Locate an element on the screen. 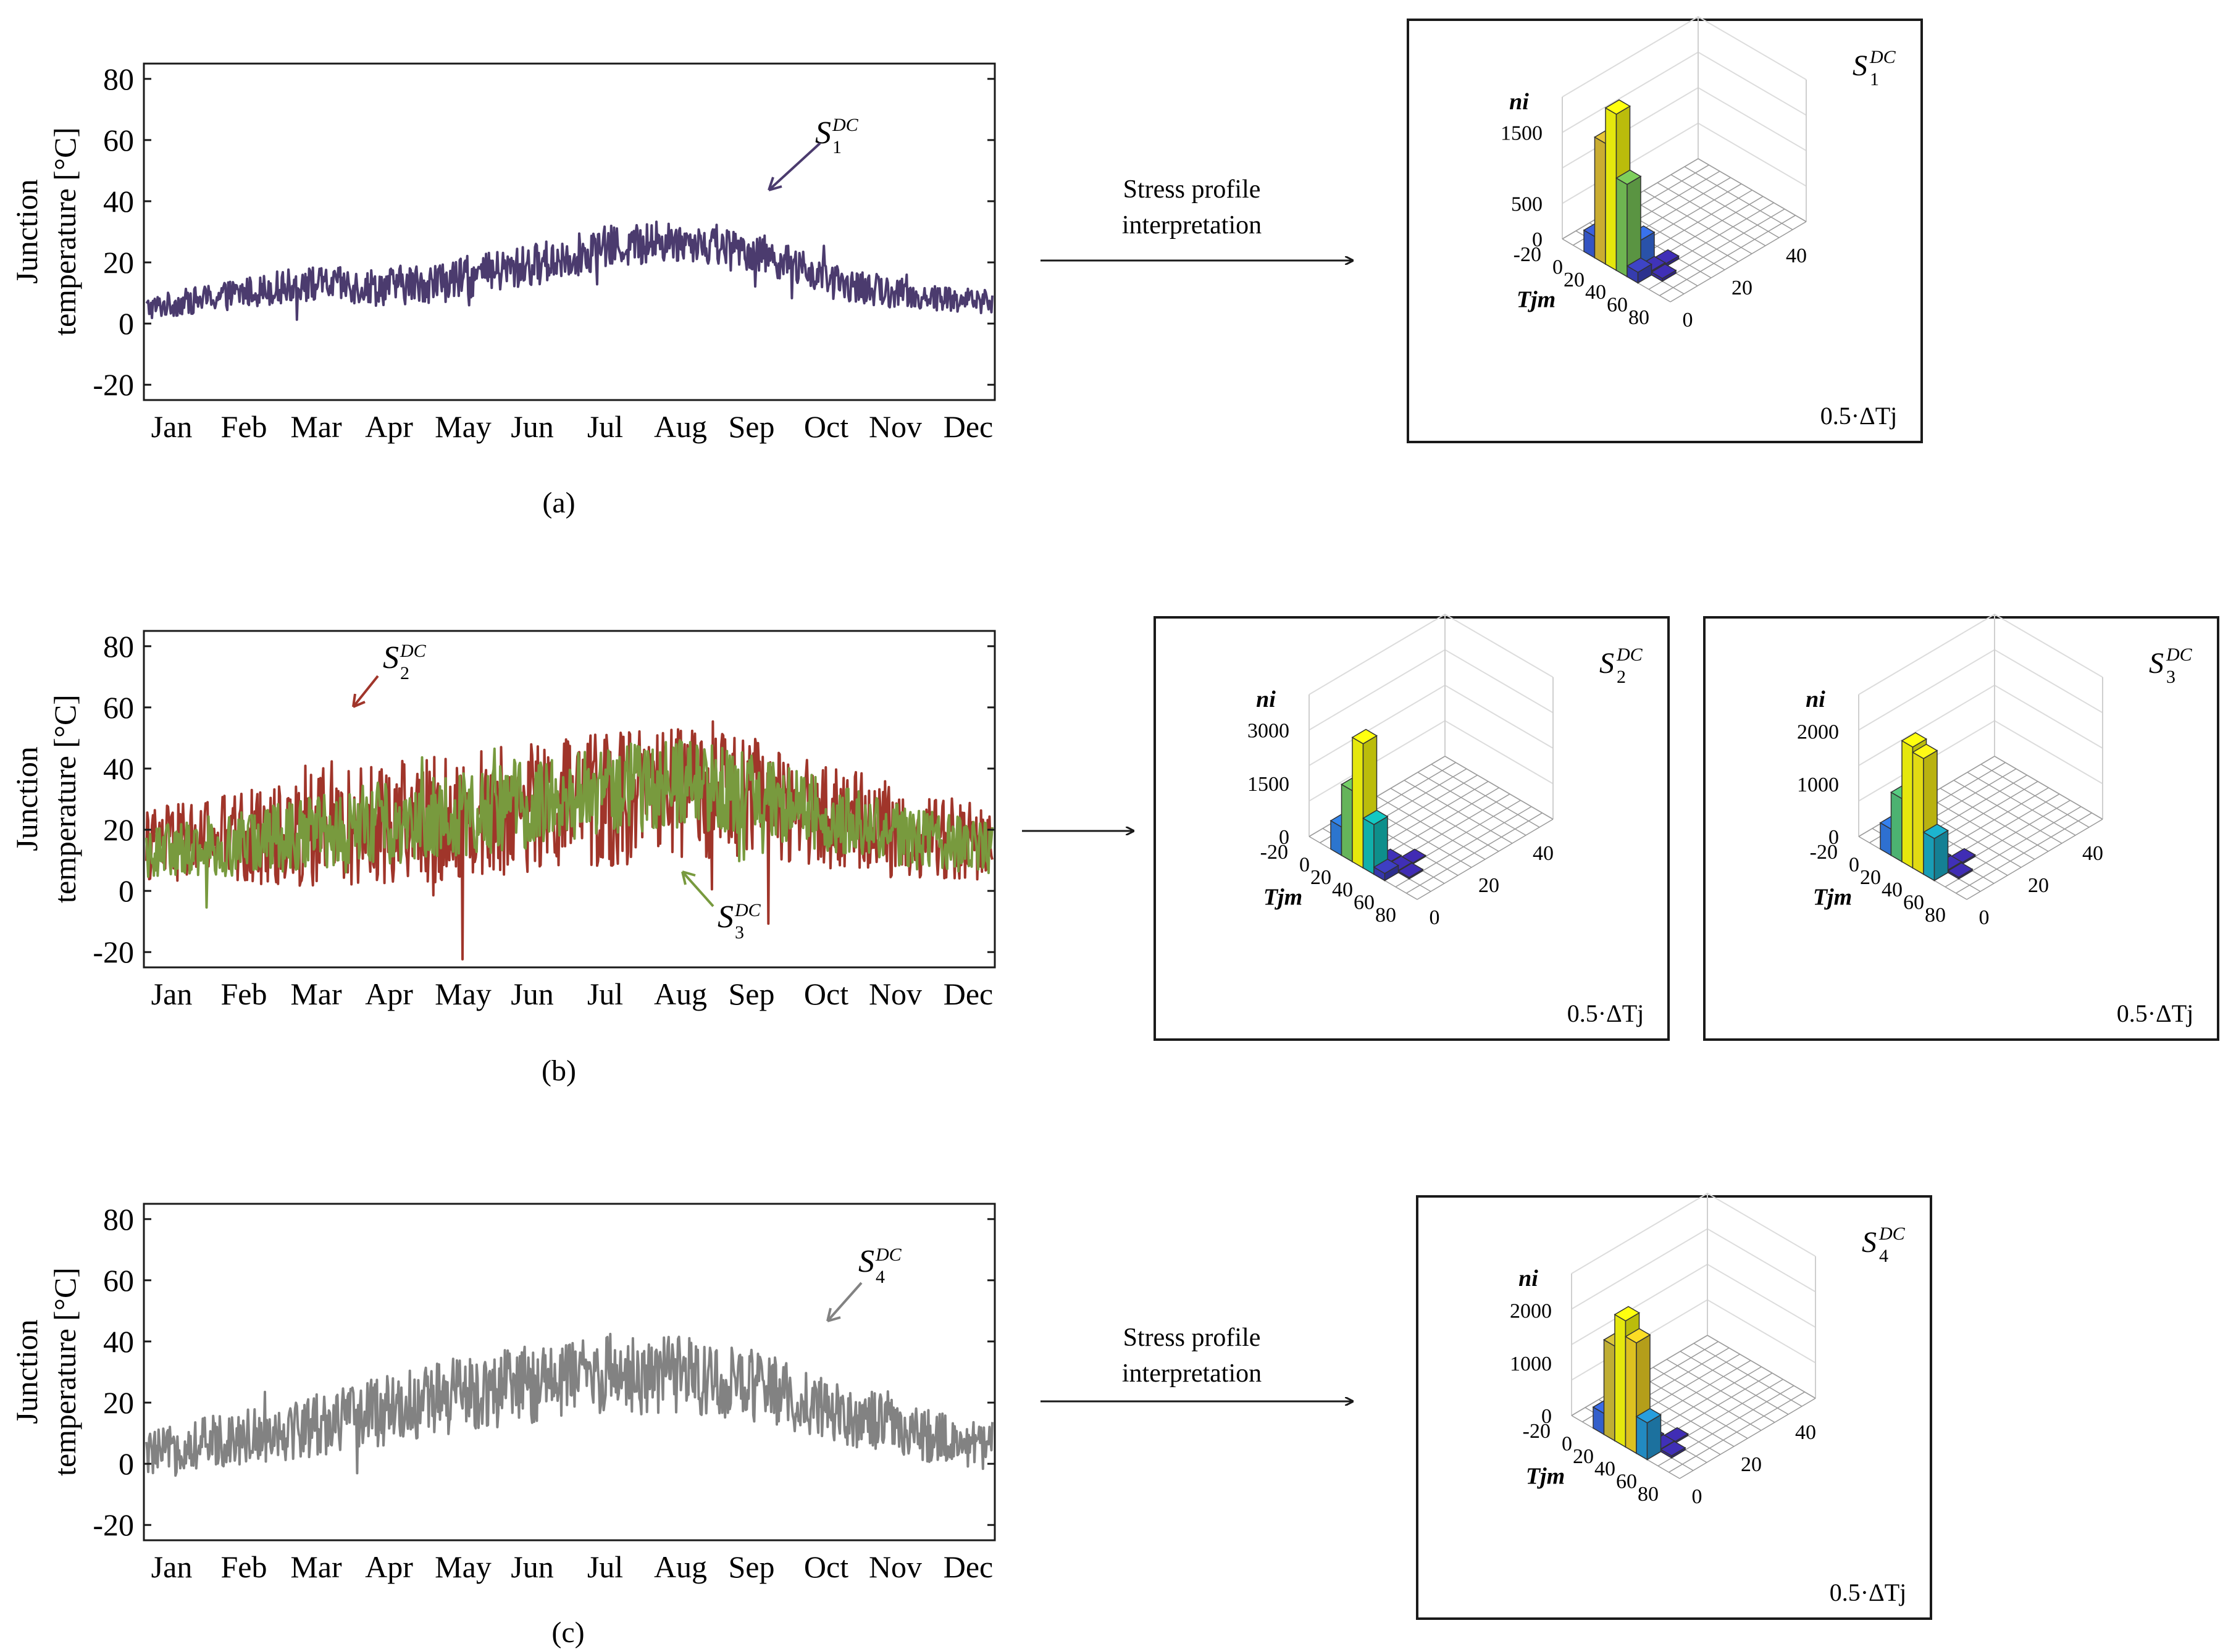  hist-s1-xtick-label: 40 is located at coordinates (1595, 292).